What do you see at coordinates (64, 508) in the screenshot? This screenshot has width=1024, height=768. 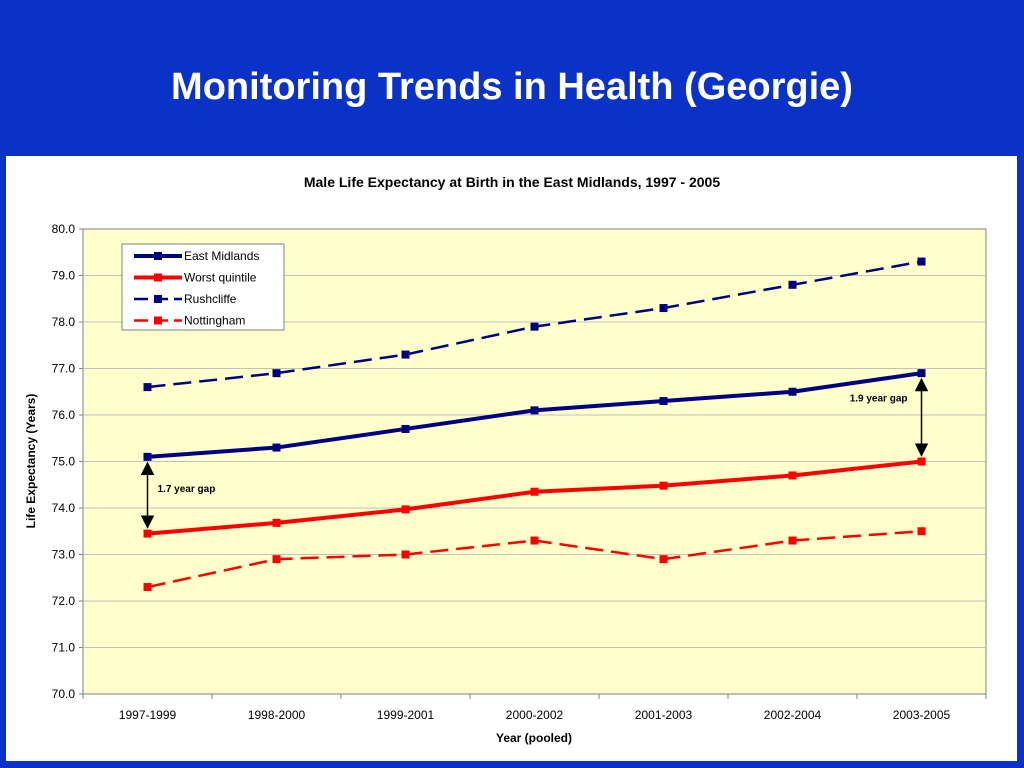 I see `y-tick-label: 74.0` at bounding box center [64, 508].